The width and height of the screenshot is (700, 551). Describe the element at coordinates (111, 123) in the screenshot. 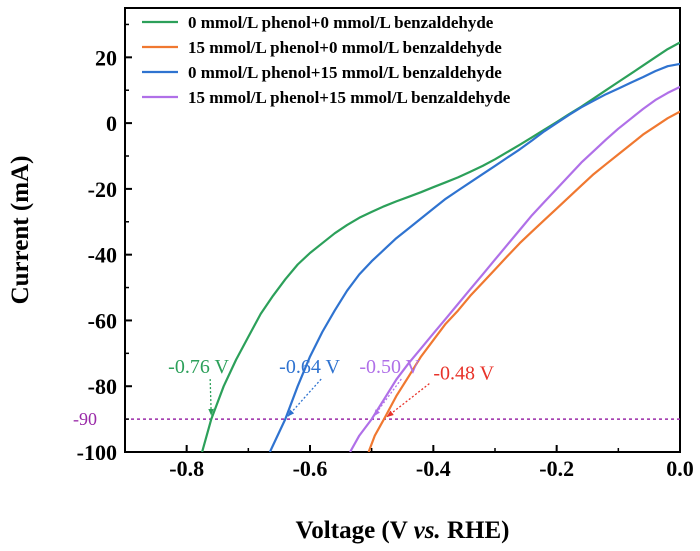

I see `y-tick-label-6: 0` at that location.